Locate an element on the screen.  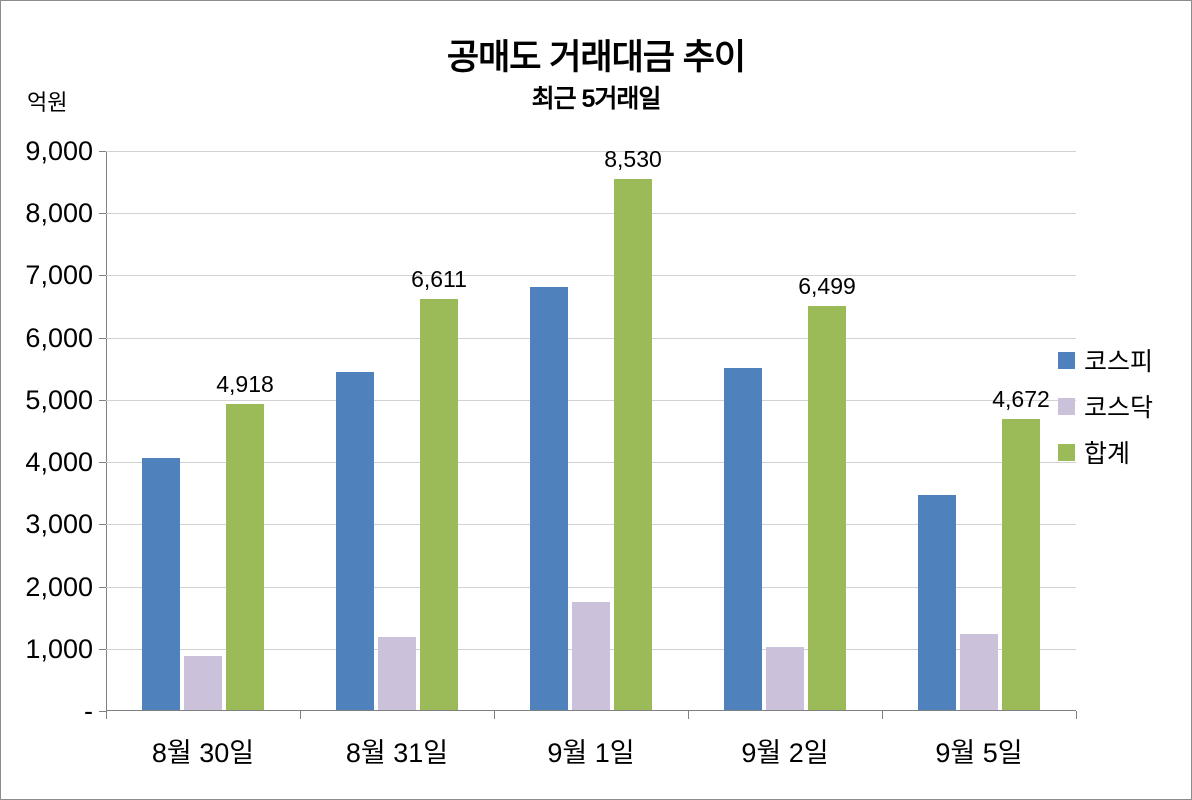
bar-합계-9월 1일 is located at coordinates (633, 444).